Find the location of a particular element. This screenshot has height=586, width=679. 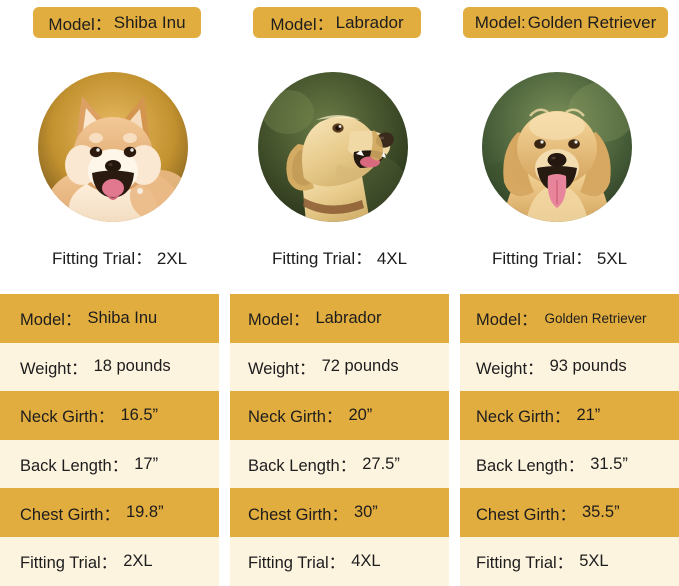

table-row: Back Length： 17” is located at coordinates (109, 464).